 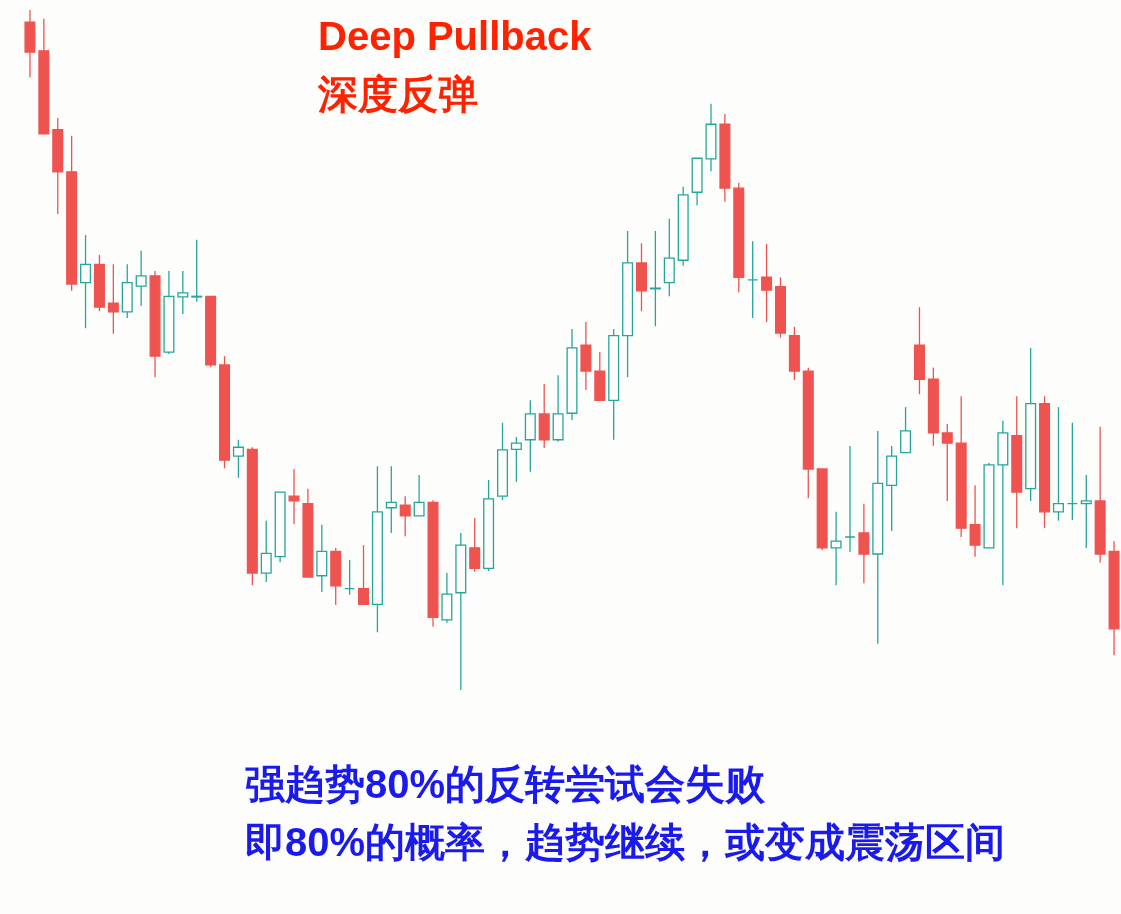 What do you see at coordinates (398, 94) in the screenshot?
I see `text: 深度反弹` at bounding box center [398, 94].